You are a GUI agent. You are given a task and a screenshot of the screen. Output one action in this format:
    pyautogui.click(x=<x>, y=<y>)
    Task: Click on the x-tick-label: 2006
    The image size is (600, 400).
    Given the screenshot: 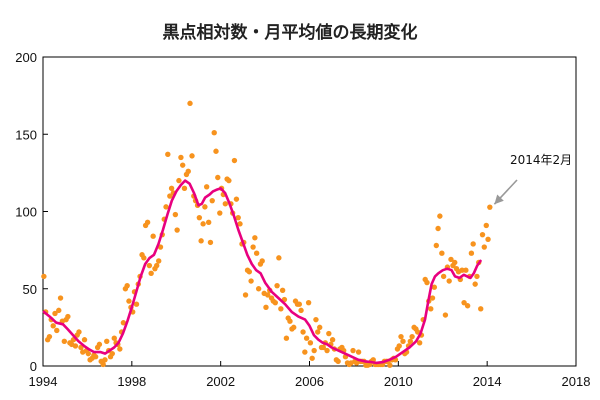 What is the action you would take?
    pyautogui.click(x=309, y=381)
    